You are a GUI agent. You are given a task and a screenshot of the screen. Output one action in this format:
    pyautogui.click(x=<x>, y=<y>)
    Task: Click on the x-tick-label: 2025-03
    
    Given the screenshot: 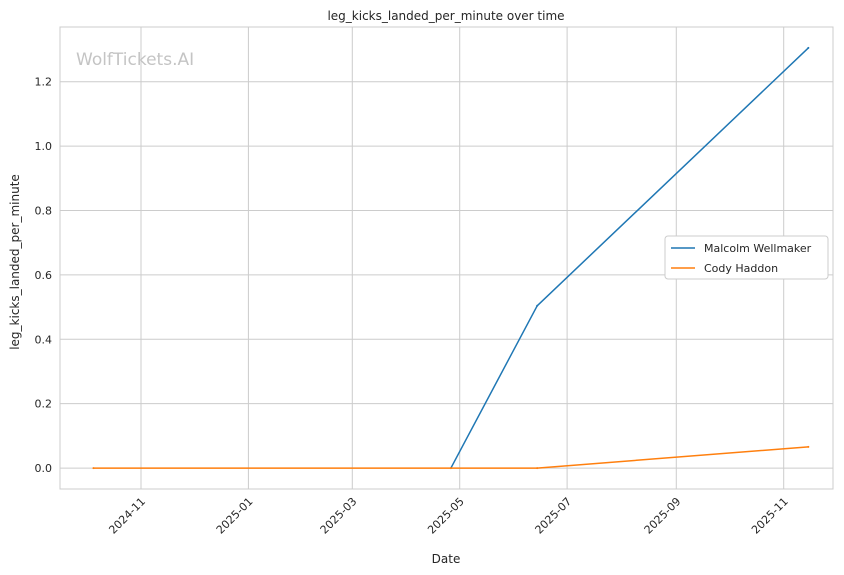 What is the action you would take?
    pyautogui.click(x=339, y=516)
    